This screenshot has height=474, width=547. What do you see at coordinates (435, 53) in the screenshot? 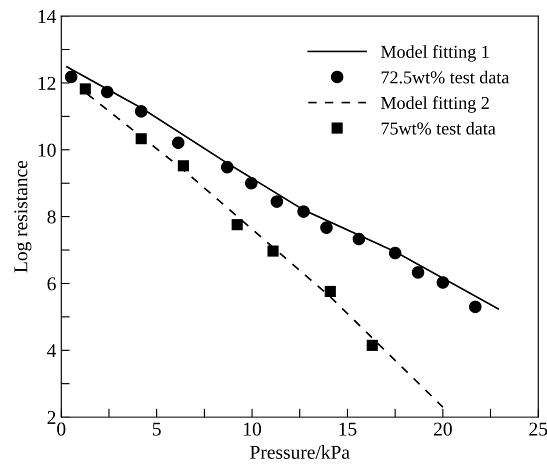
I see `legend-label: Model fitting 1` at bounding box center [435, 53].